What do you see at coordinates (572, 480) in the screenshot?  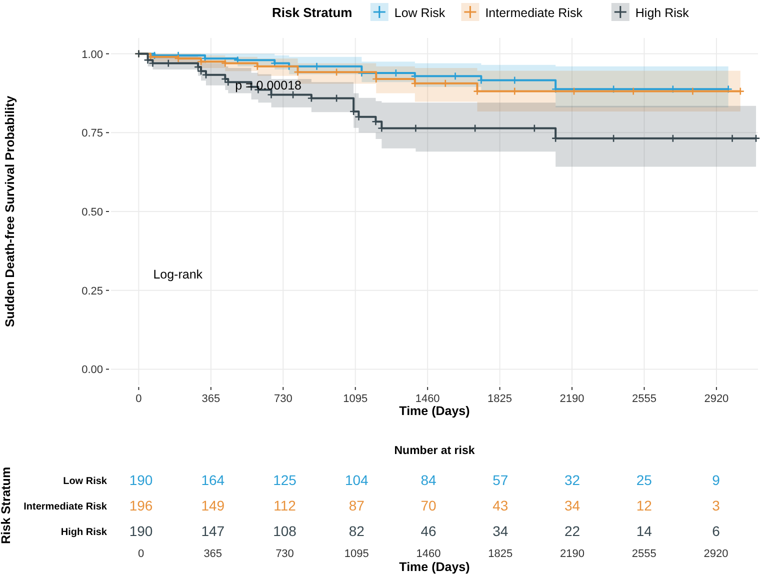 I see `data-label: 32` at bounding box center [572, 480].